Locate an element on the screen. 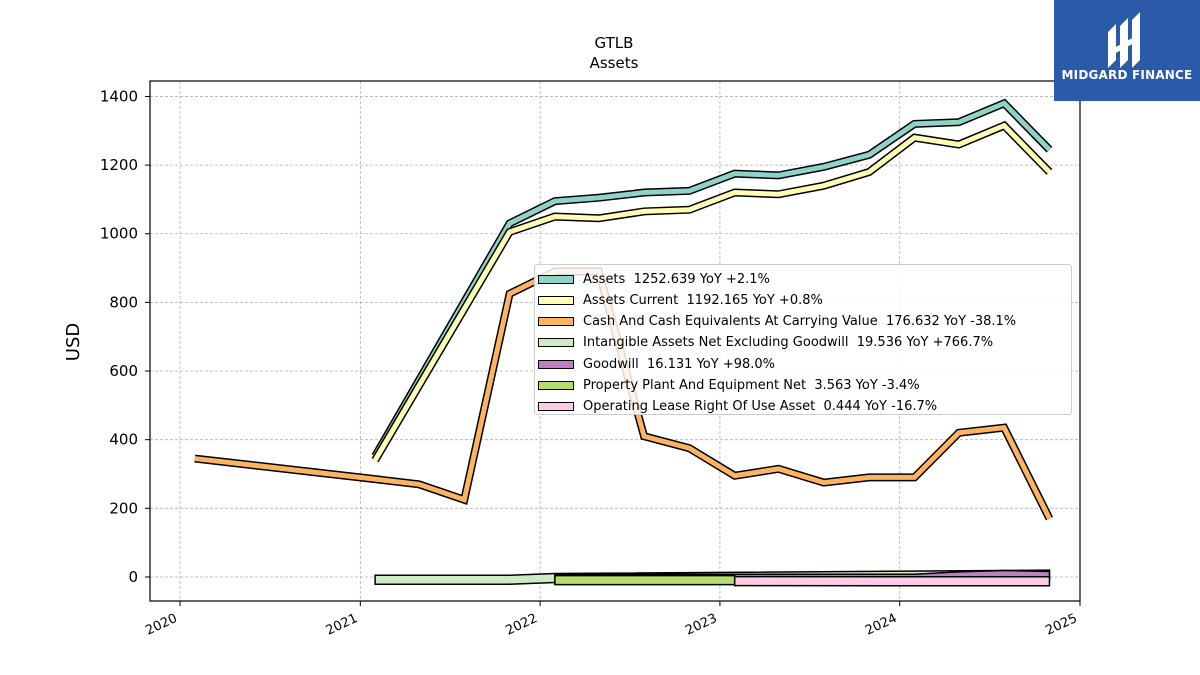 This screenshot has height=675, width=1200. y-tick-label: 200 is located at coordinates (123, 508).